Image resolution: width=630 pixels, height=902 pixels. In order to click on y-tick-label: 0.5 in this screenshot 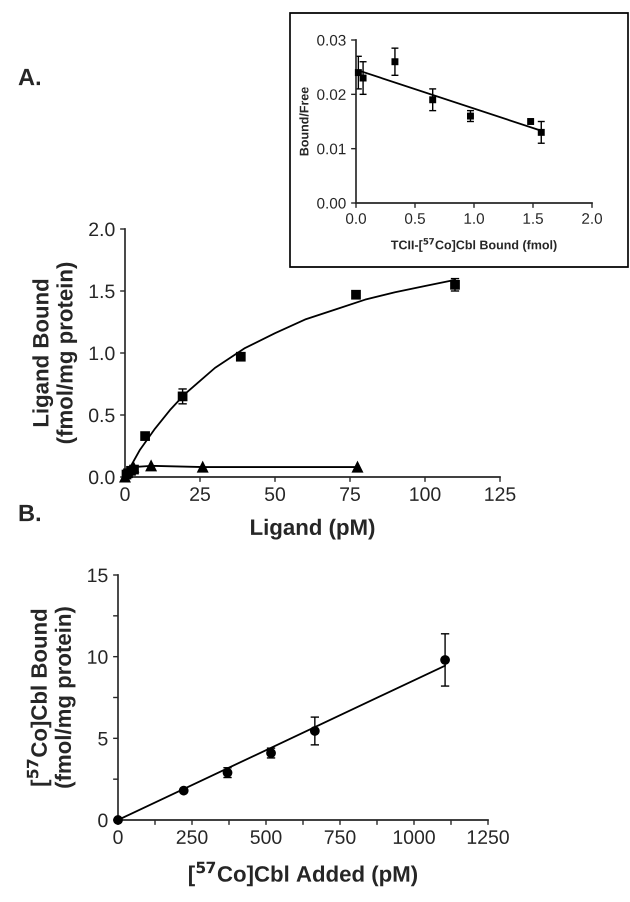, I will do `click(101, 415)`.